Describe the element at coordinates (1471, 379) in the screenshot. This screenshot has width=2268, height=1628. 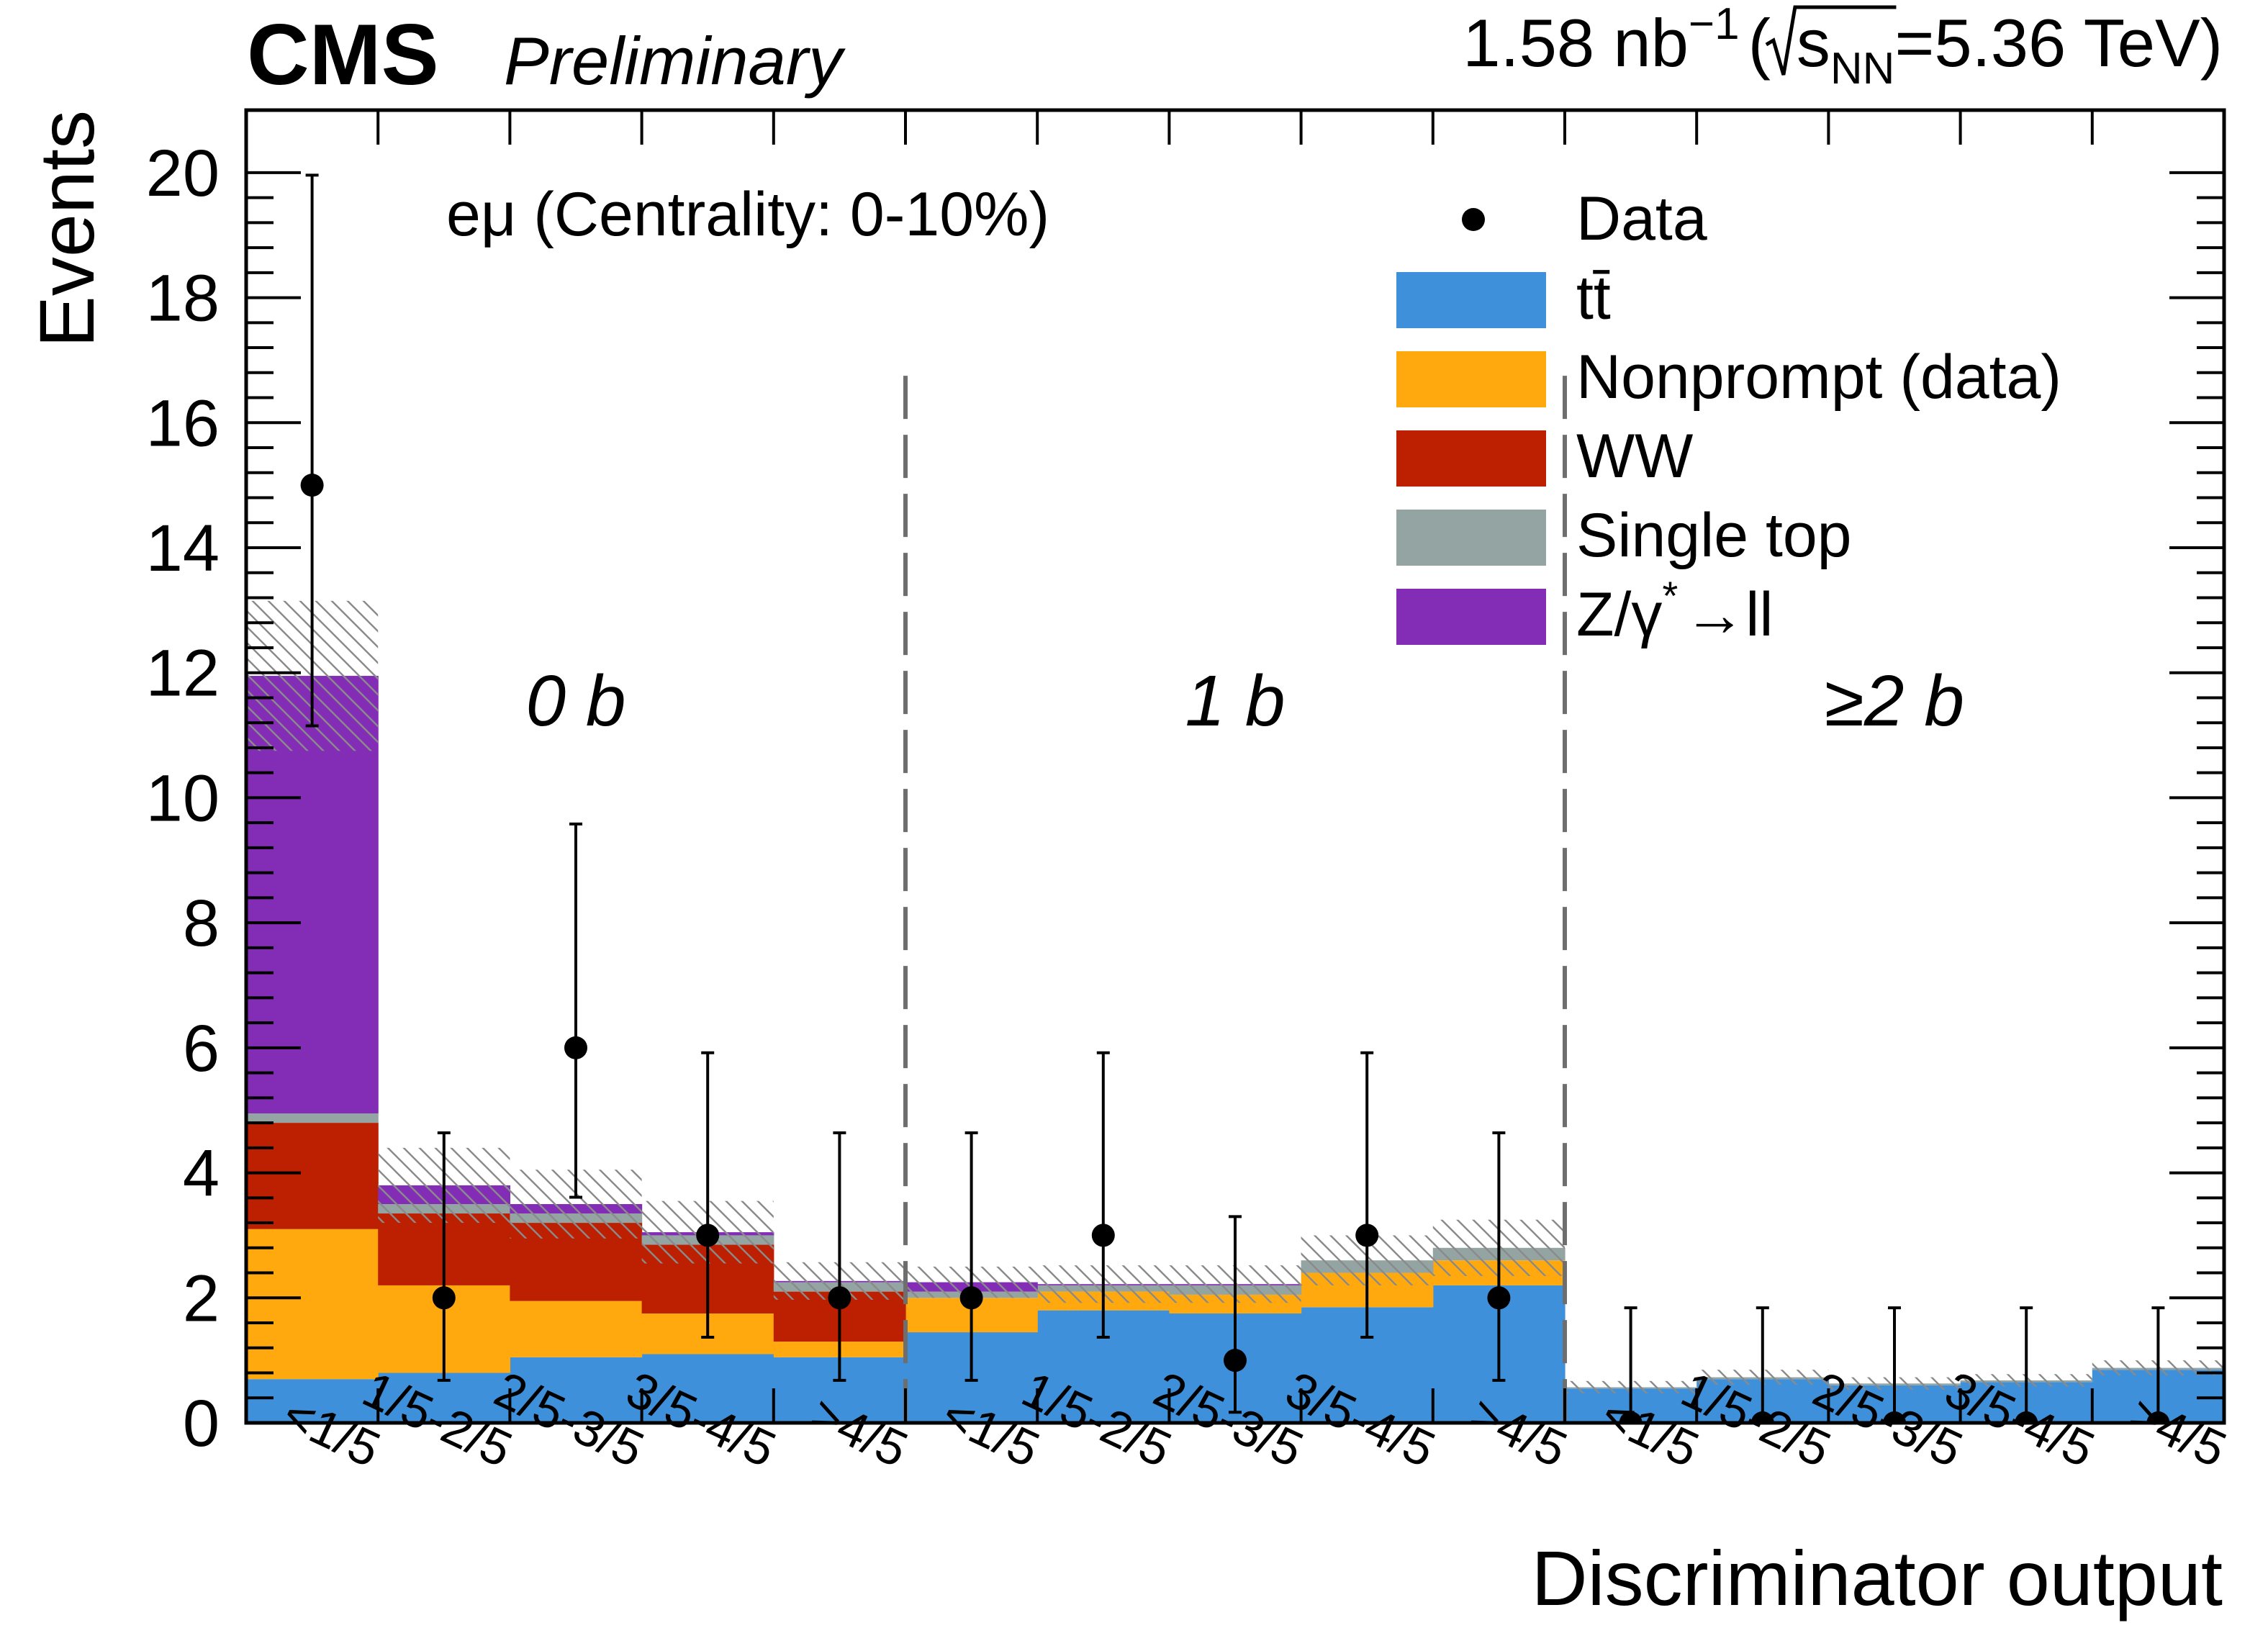
I see `legend-nonprompt-swatch` at that location.